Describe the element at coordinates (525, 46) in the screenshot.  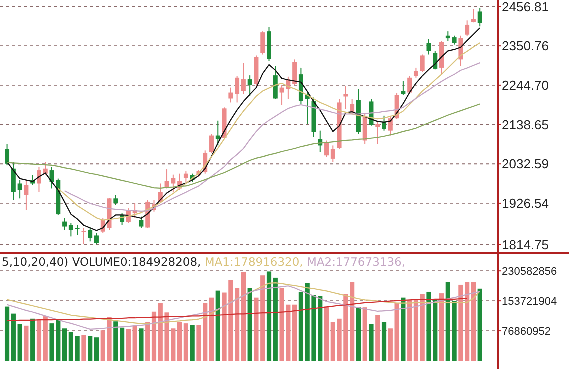
I see `y-tick-label: 2350.76` at that location.